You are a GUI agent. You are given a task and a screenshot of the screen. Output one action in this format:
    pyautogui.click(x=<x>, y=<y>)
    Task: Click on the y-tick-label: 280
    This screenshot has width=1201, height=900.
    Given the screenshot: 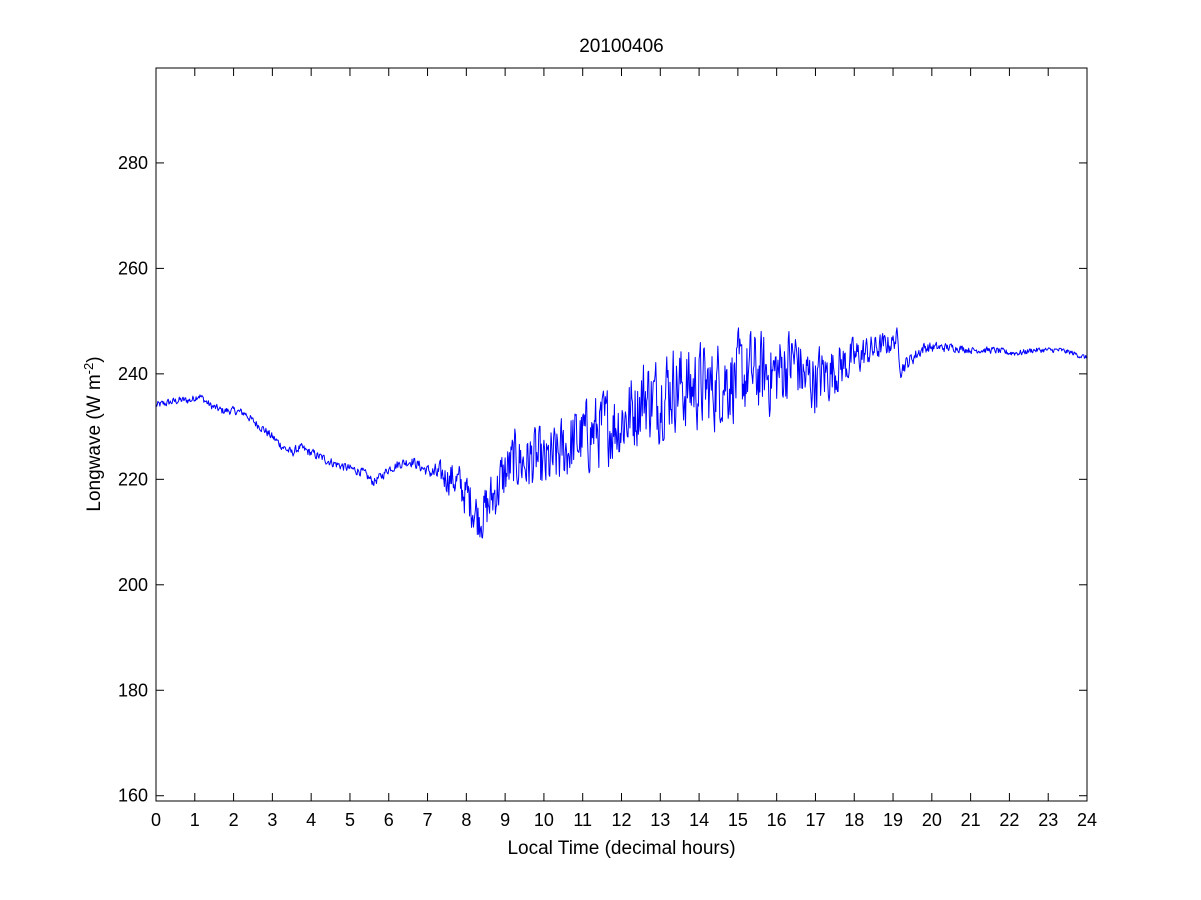 What is the action you would take?
    pyautogui.click(x=133, y=163)
    